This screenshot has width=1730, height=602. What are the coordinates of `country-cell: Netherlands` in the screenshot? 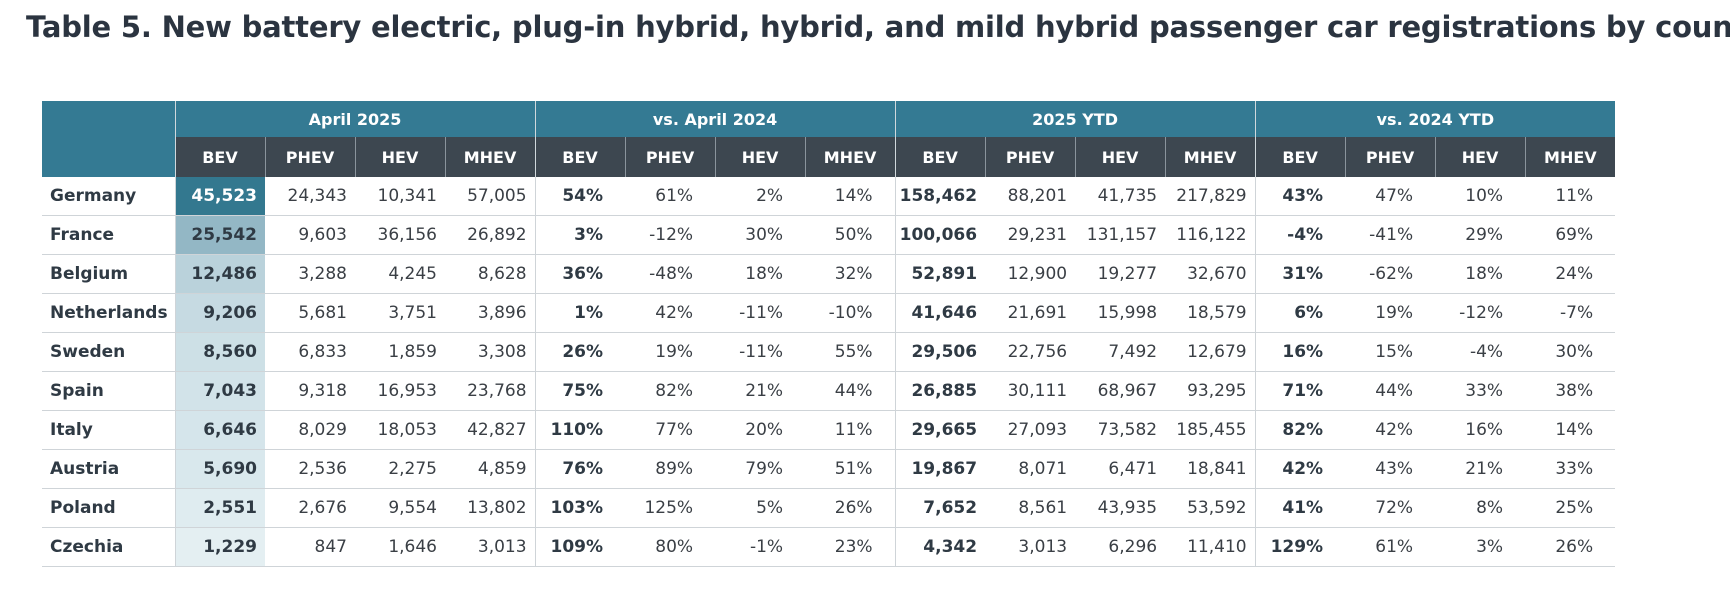 It's located at (108, 313).